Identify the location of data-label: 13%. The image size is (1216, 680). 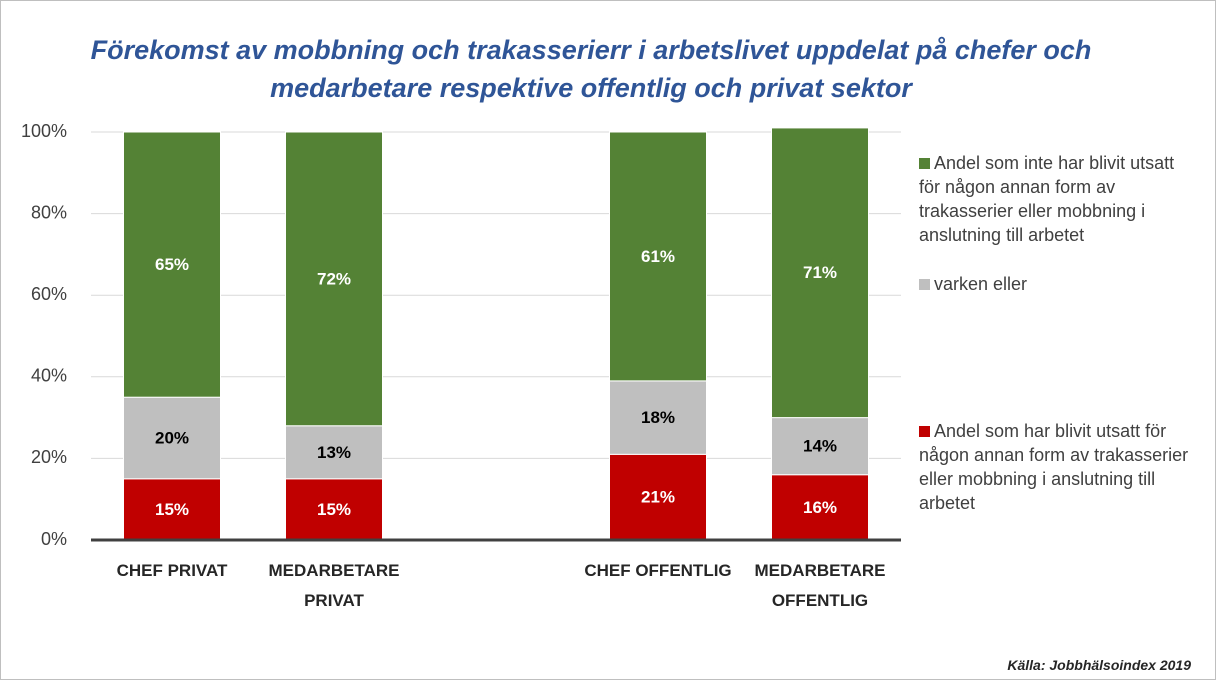
(334, 452).